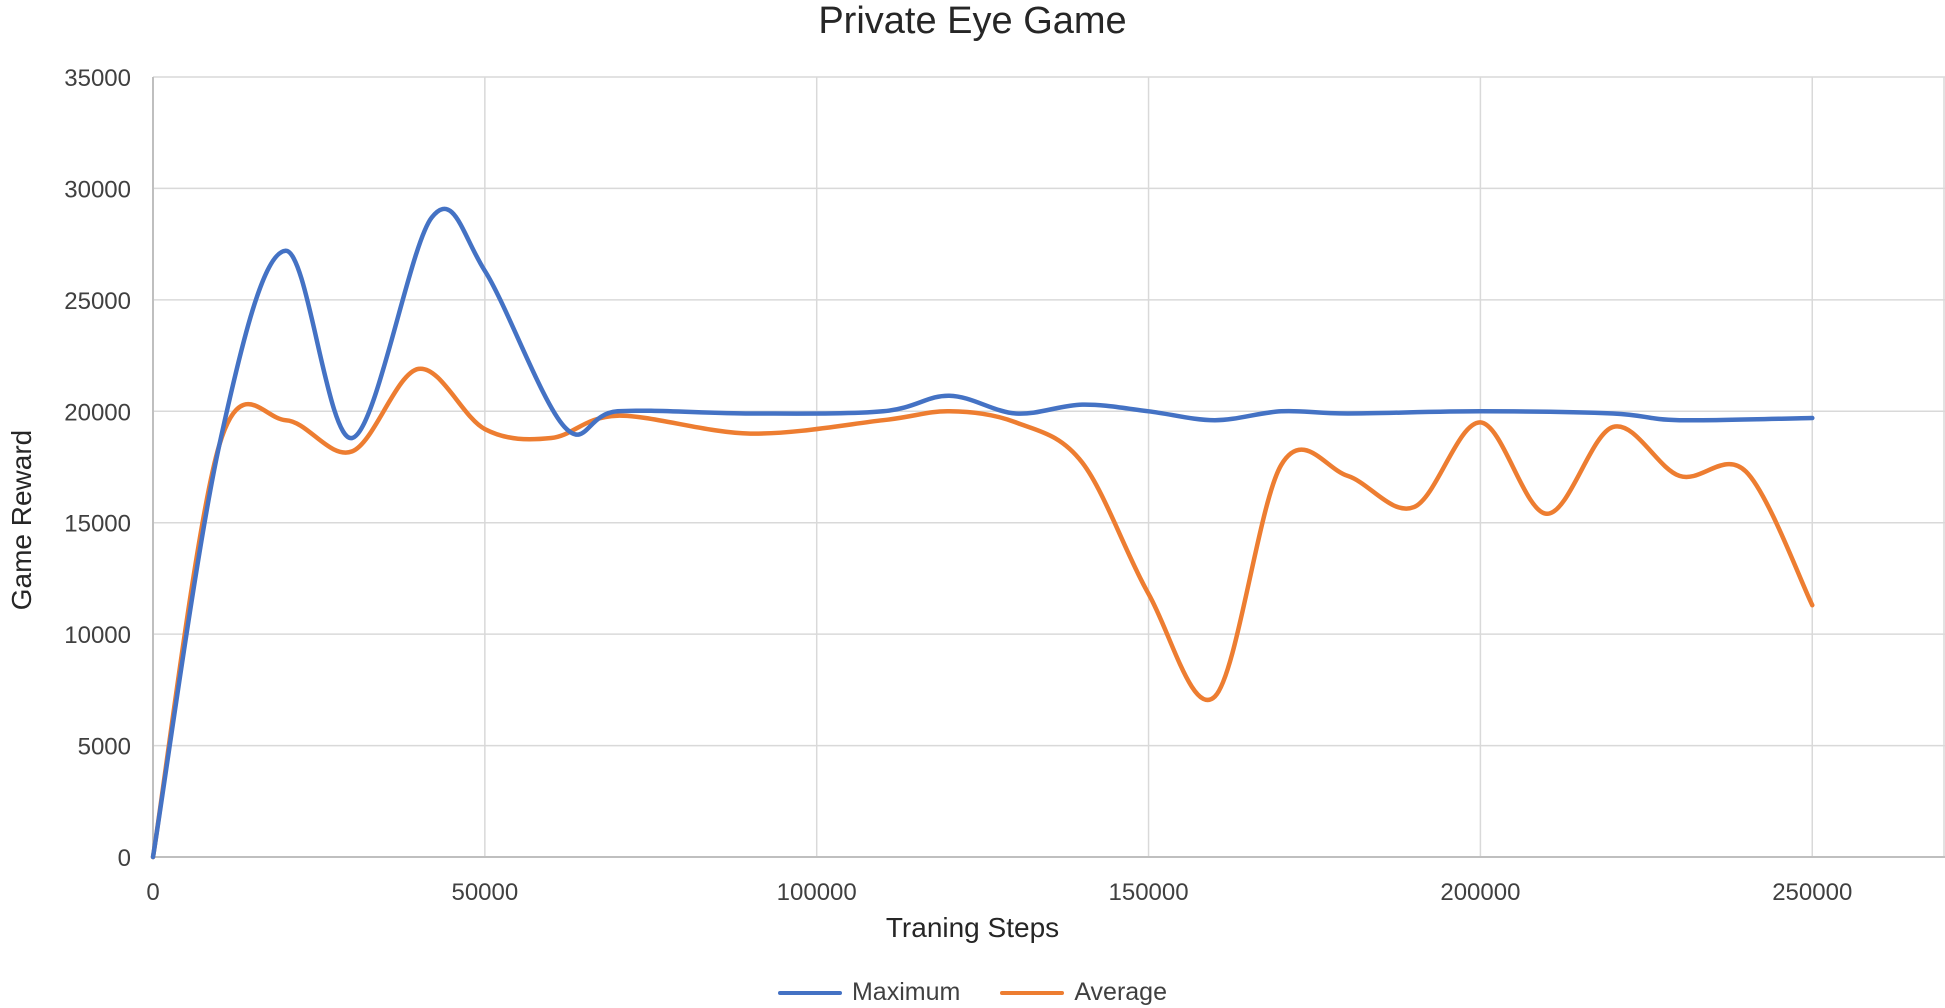 This screenshot has width=1945, height=1008. What do you see at coordinates (124, 858) in the screenshot?
I see `y-tick-label: 0` at bounding box center [124, 858].